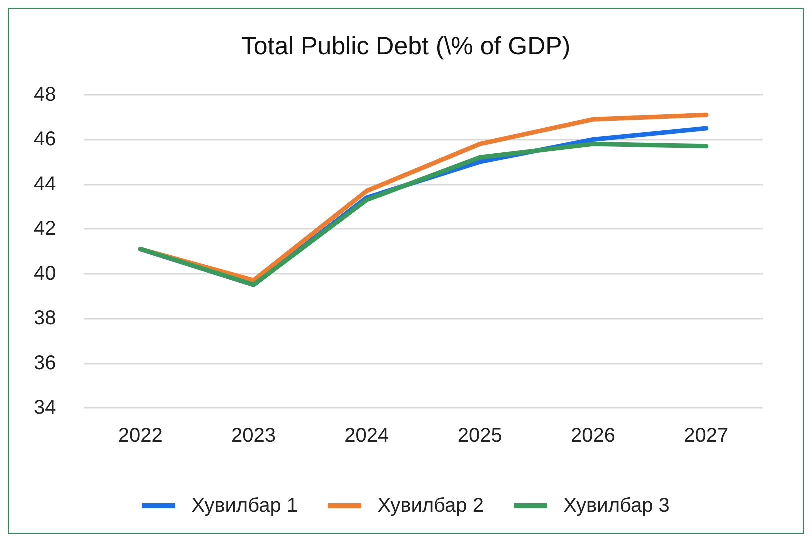 Image resolution: width=812 pixels, height=542 pixels. What do you see at coordinates (254, 436) in the screenshot?
I see `x-tick-label: 2023` at bounding box center [254, 436].